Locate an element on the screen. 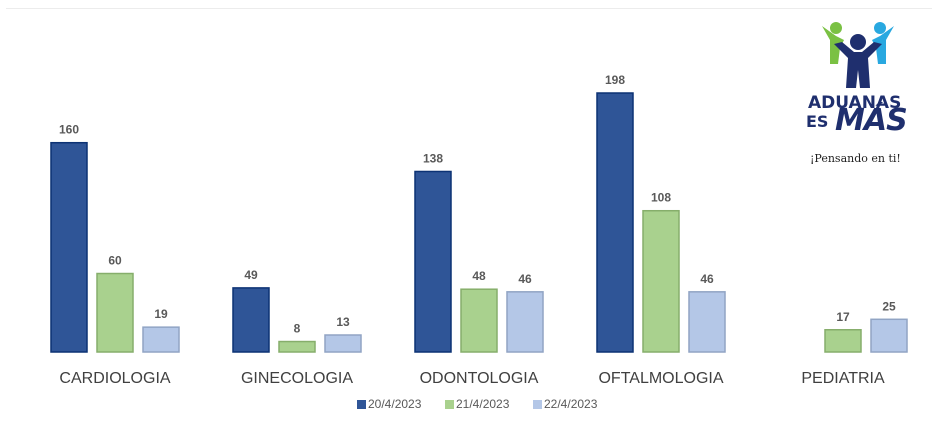  legend-label: 22/4/2023 is located at coordinates (571, 404).